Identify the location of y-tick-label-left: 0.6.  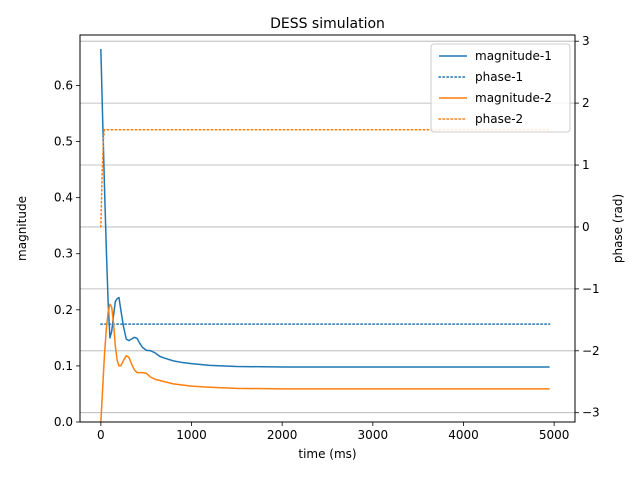
(63, 85).